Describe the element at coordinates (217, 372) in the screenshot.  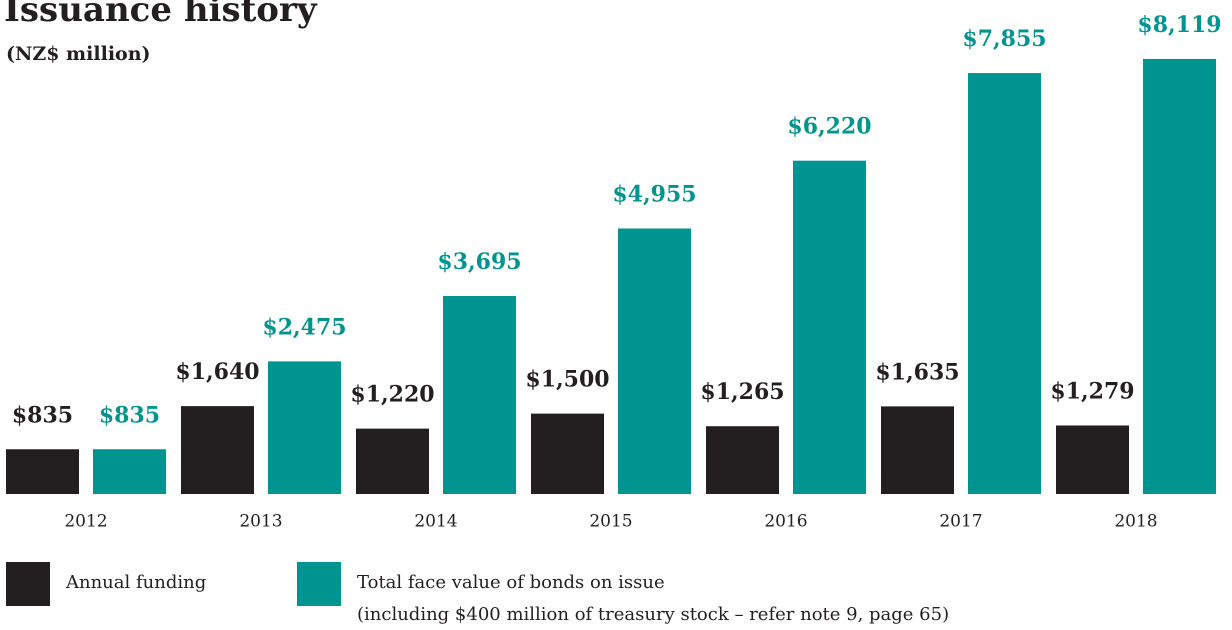
I see `value-label: $1,640` at that location.